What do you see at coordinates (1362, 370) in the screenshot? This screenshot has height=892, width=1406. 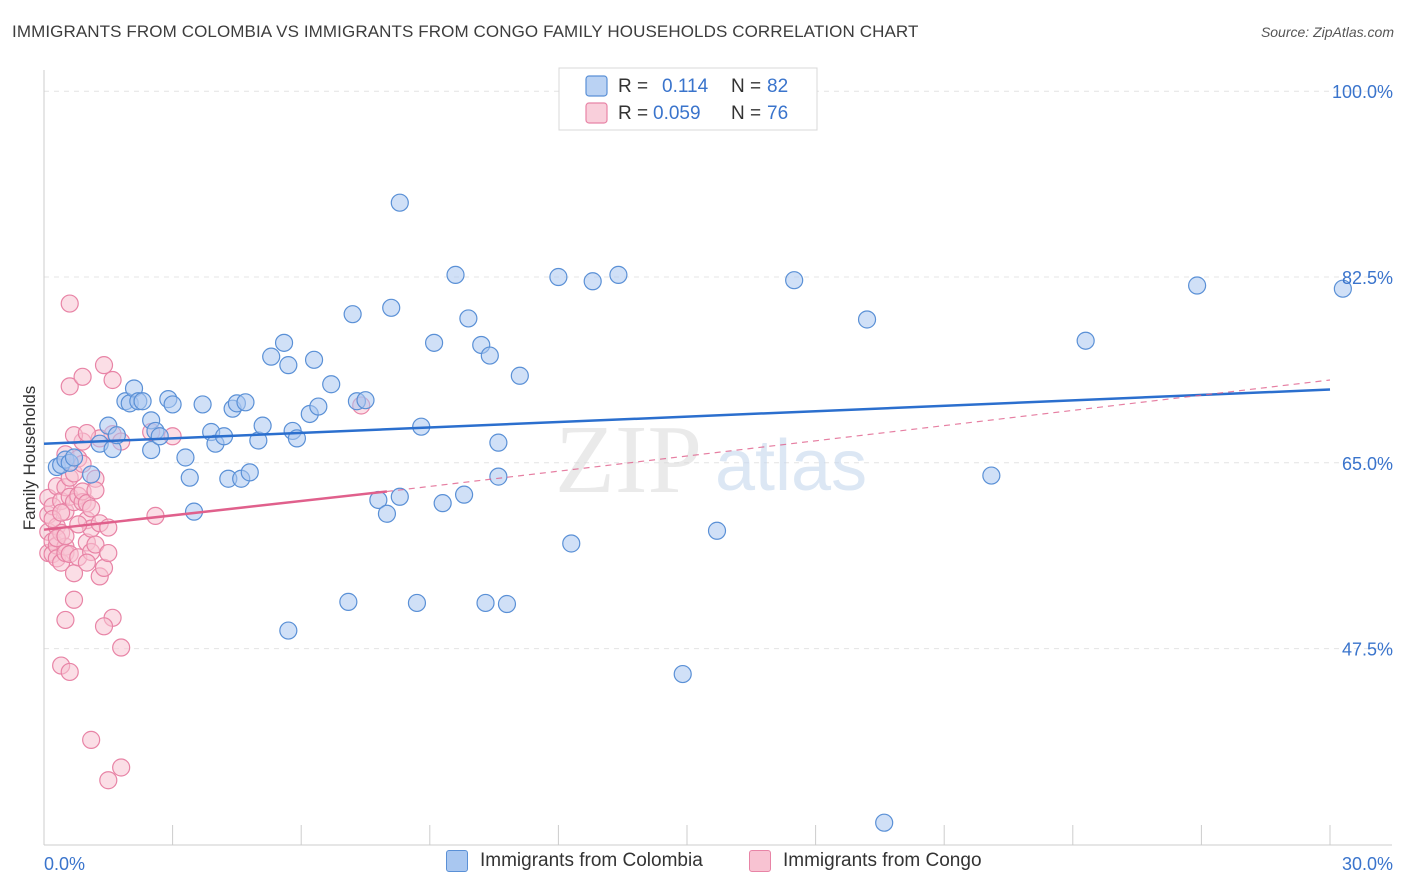 I see `y-tick-labels: 47.5% 65.0% 82.5% 100.0%` at bounding box center [1362, 370].